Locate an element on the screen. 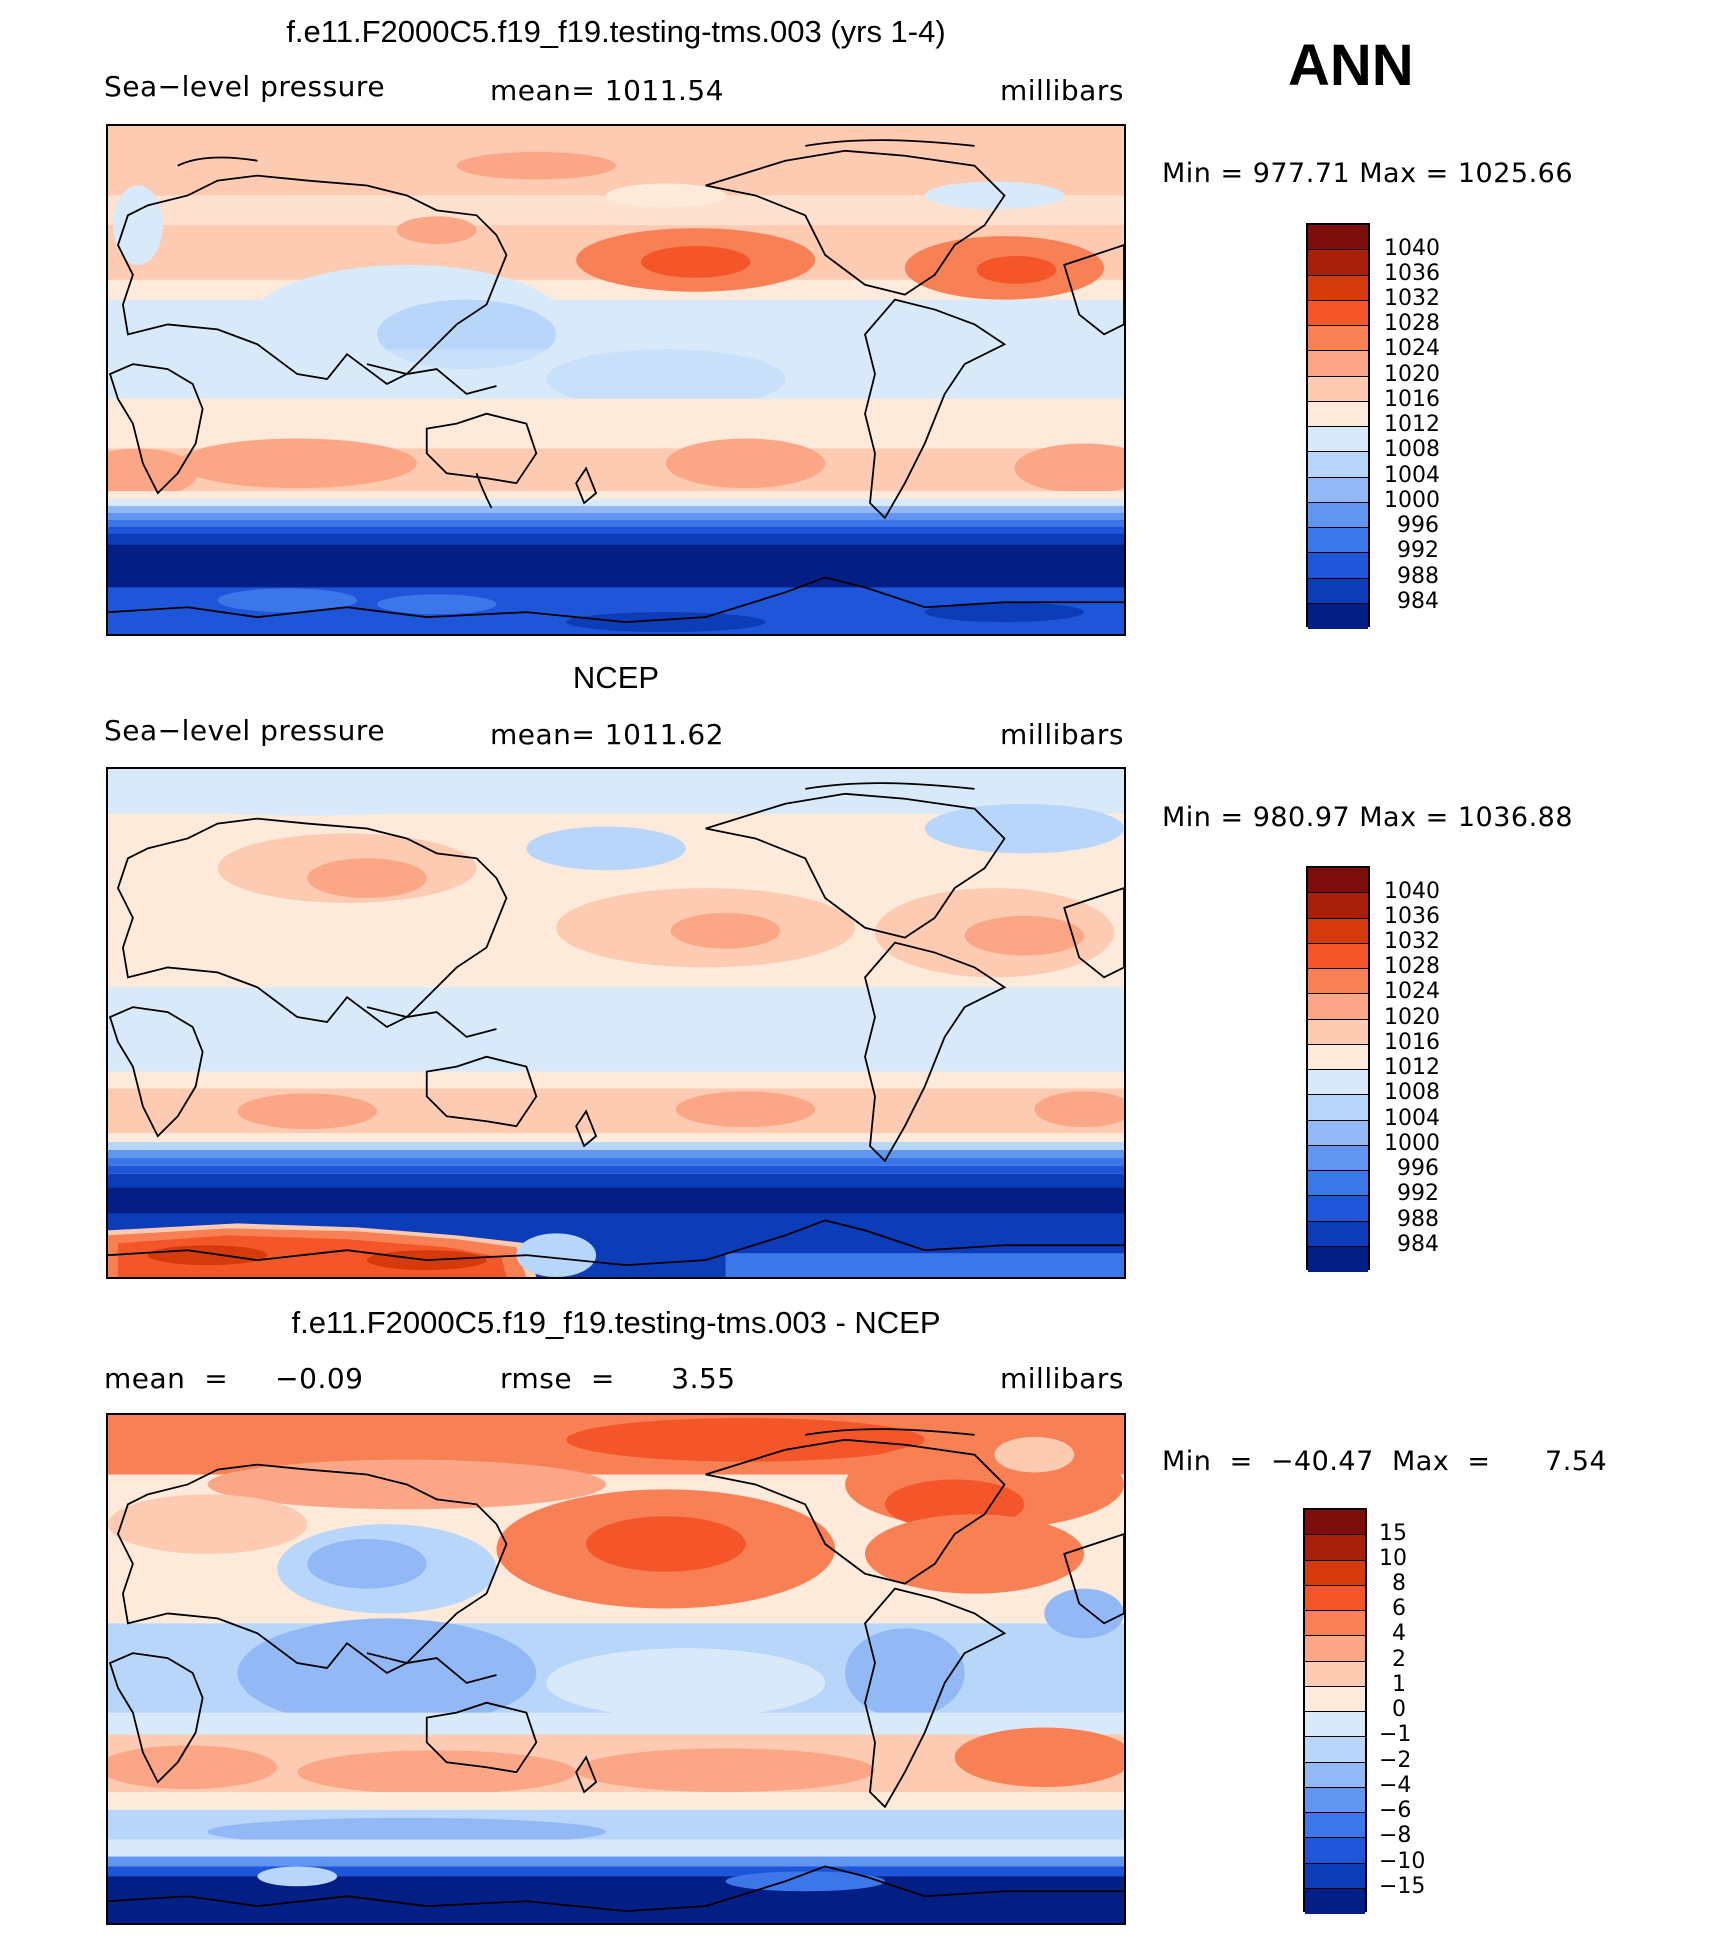  panel-1-mean-label: mean= 1011.54 is located at coordinates (607, 90).